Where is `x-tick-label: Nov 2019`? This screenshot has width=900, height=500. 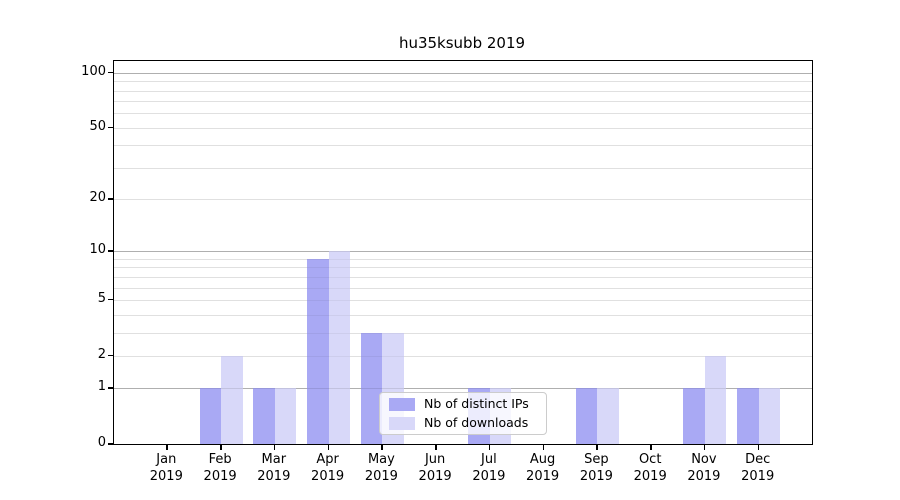 x-tick-label: Nov 2019 is located at coordinates (704, 468).